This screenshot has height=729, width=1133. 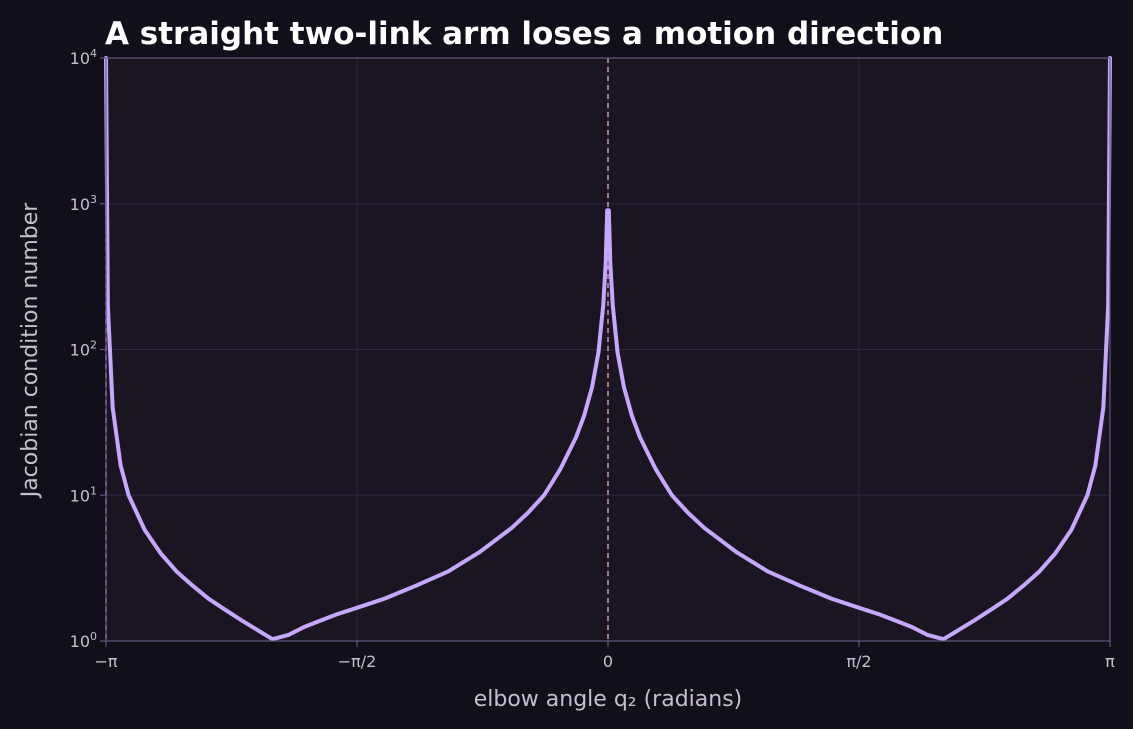 What do you see at coordinates (30, 351) in the screenshot?
I see `y-axis-label: Jacobian condition number` at bounding box center [30, 351].